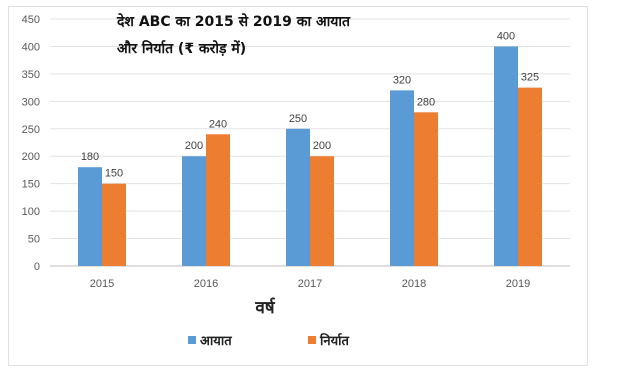 The width and height of the screenshot is (629, 370). What do you see at coordinates (31, 75) in the screenshot?
I see `y-tick-label: 350` at bounding box center [31, 75].